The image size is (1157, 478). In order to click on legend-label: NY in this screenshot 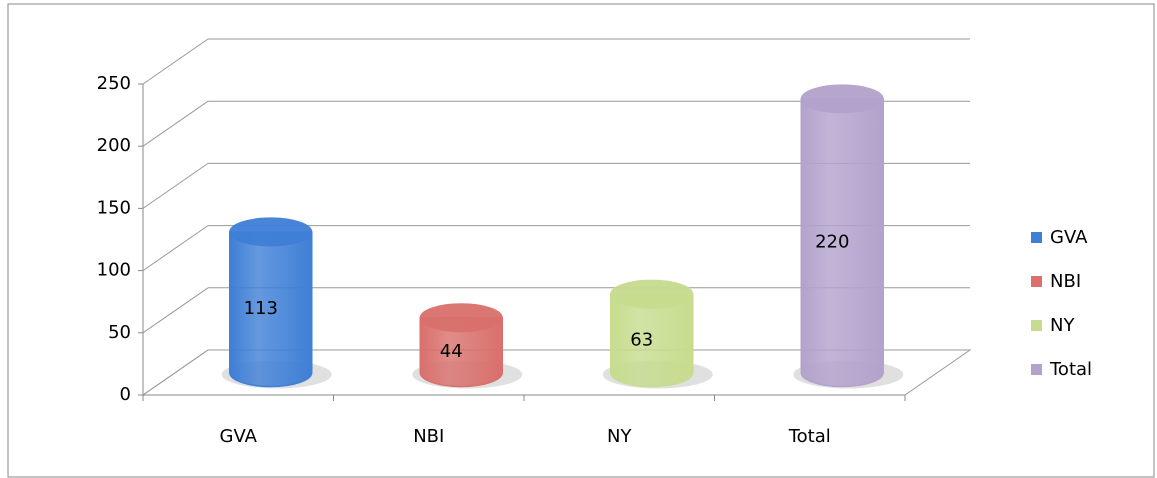, I will do `click(1062, 325)`.